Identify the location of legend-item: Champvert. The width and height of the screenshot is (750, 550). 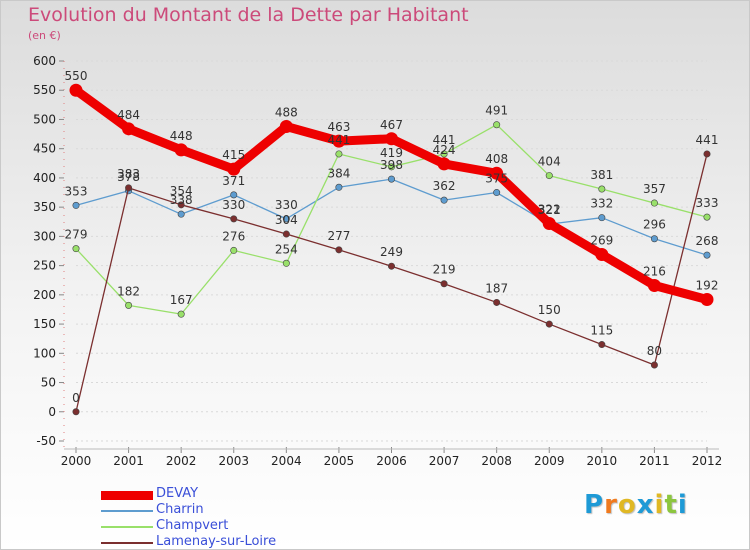
(251, 526).